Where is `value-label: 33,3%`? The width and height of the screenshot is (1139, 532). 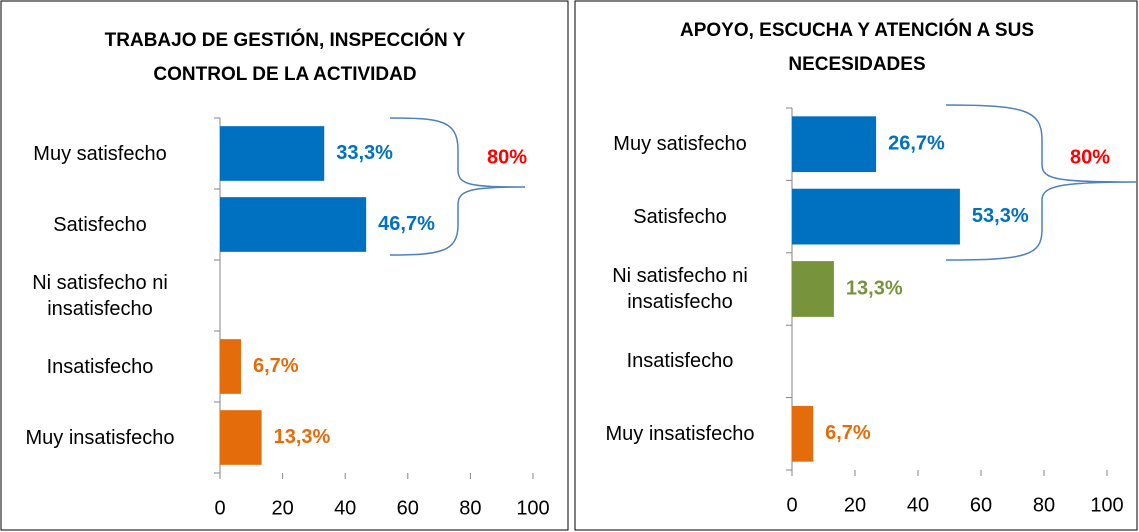 value-label: 33,3% is located at coordinates (364, 153).